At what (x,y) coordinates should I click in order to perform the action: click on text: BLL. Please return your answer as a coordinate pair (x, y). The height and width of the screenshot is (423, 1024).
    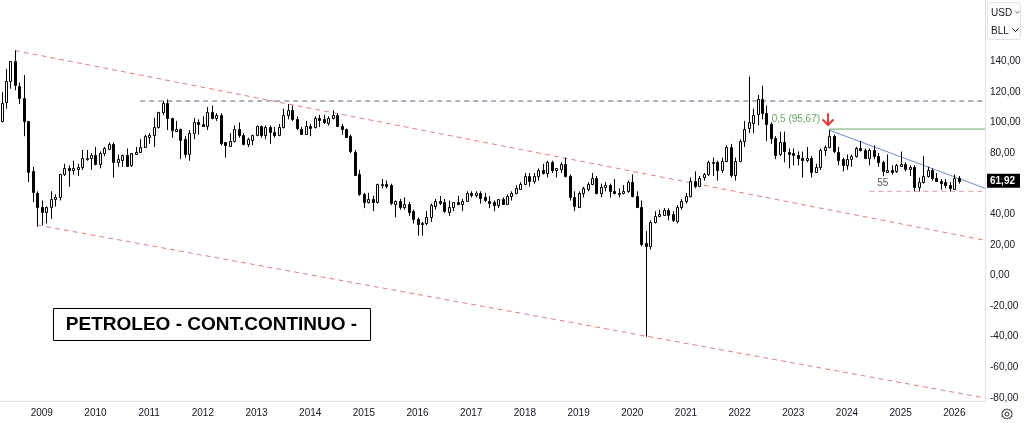
    Looking at the image, I should click on (1000, 30).